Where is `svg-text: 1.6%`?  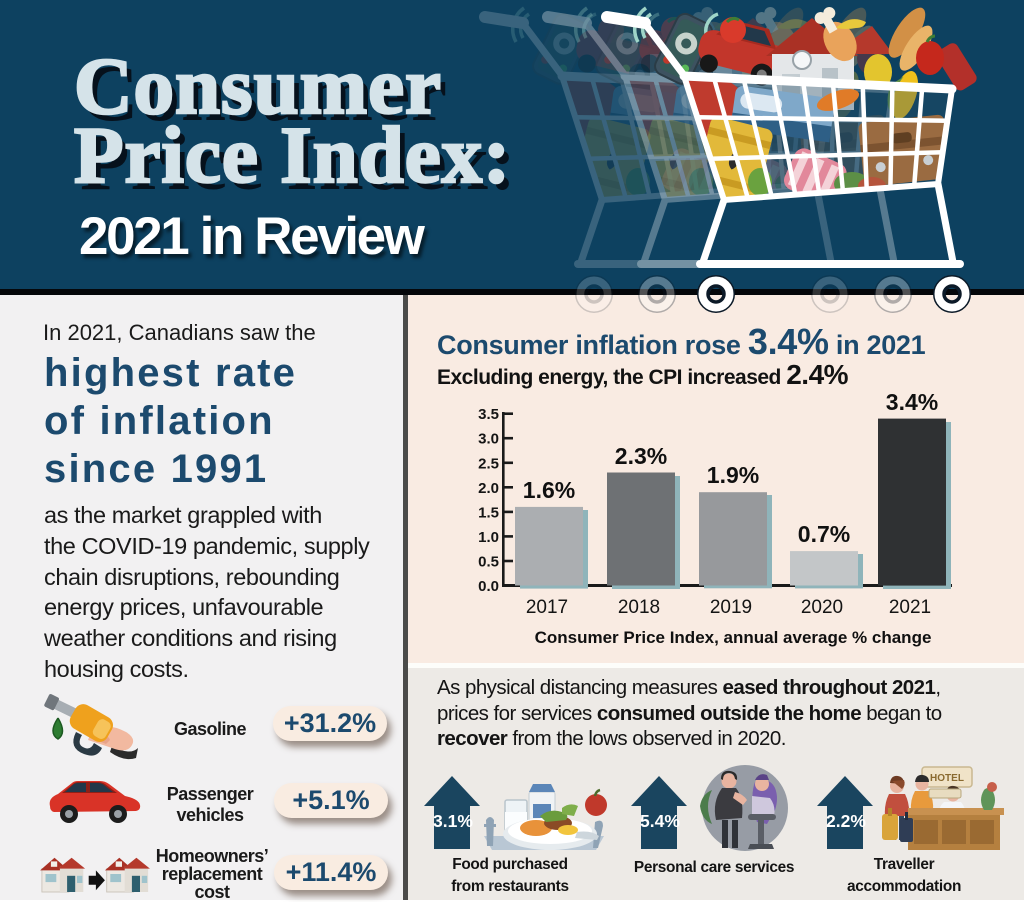 svg-text: 1.6% is located at coordinates (549, 490).